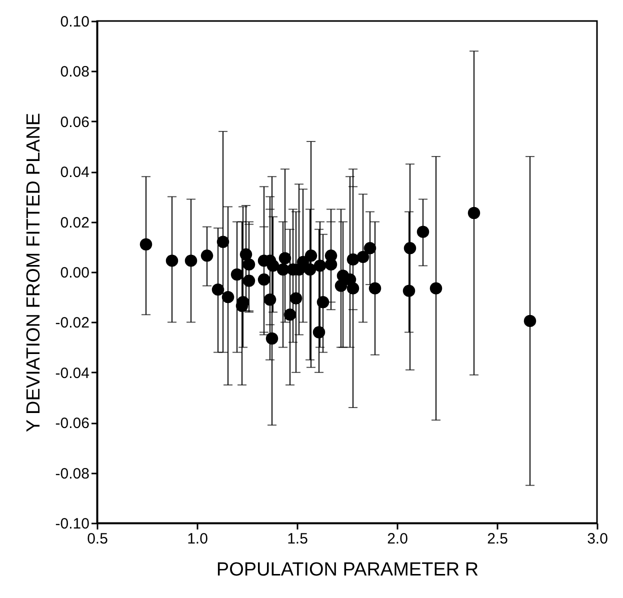  I want to click on y-axis-title: Y DEVIATION FROM FITTED PLANE, so click(33, 272).